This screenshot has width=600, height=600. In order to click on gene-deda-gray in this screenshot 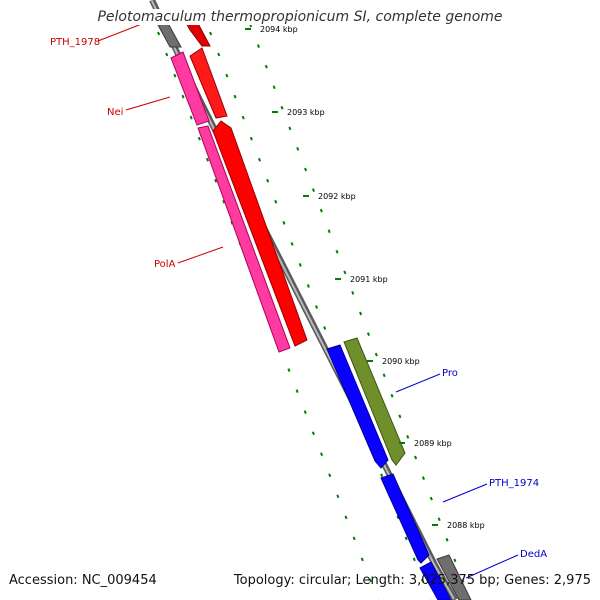, I will do `click(454, 577)`.